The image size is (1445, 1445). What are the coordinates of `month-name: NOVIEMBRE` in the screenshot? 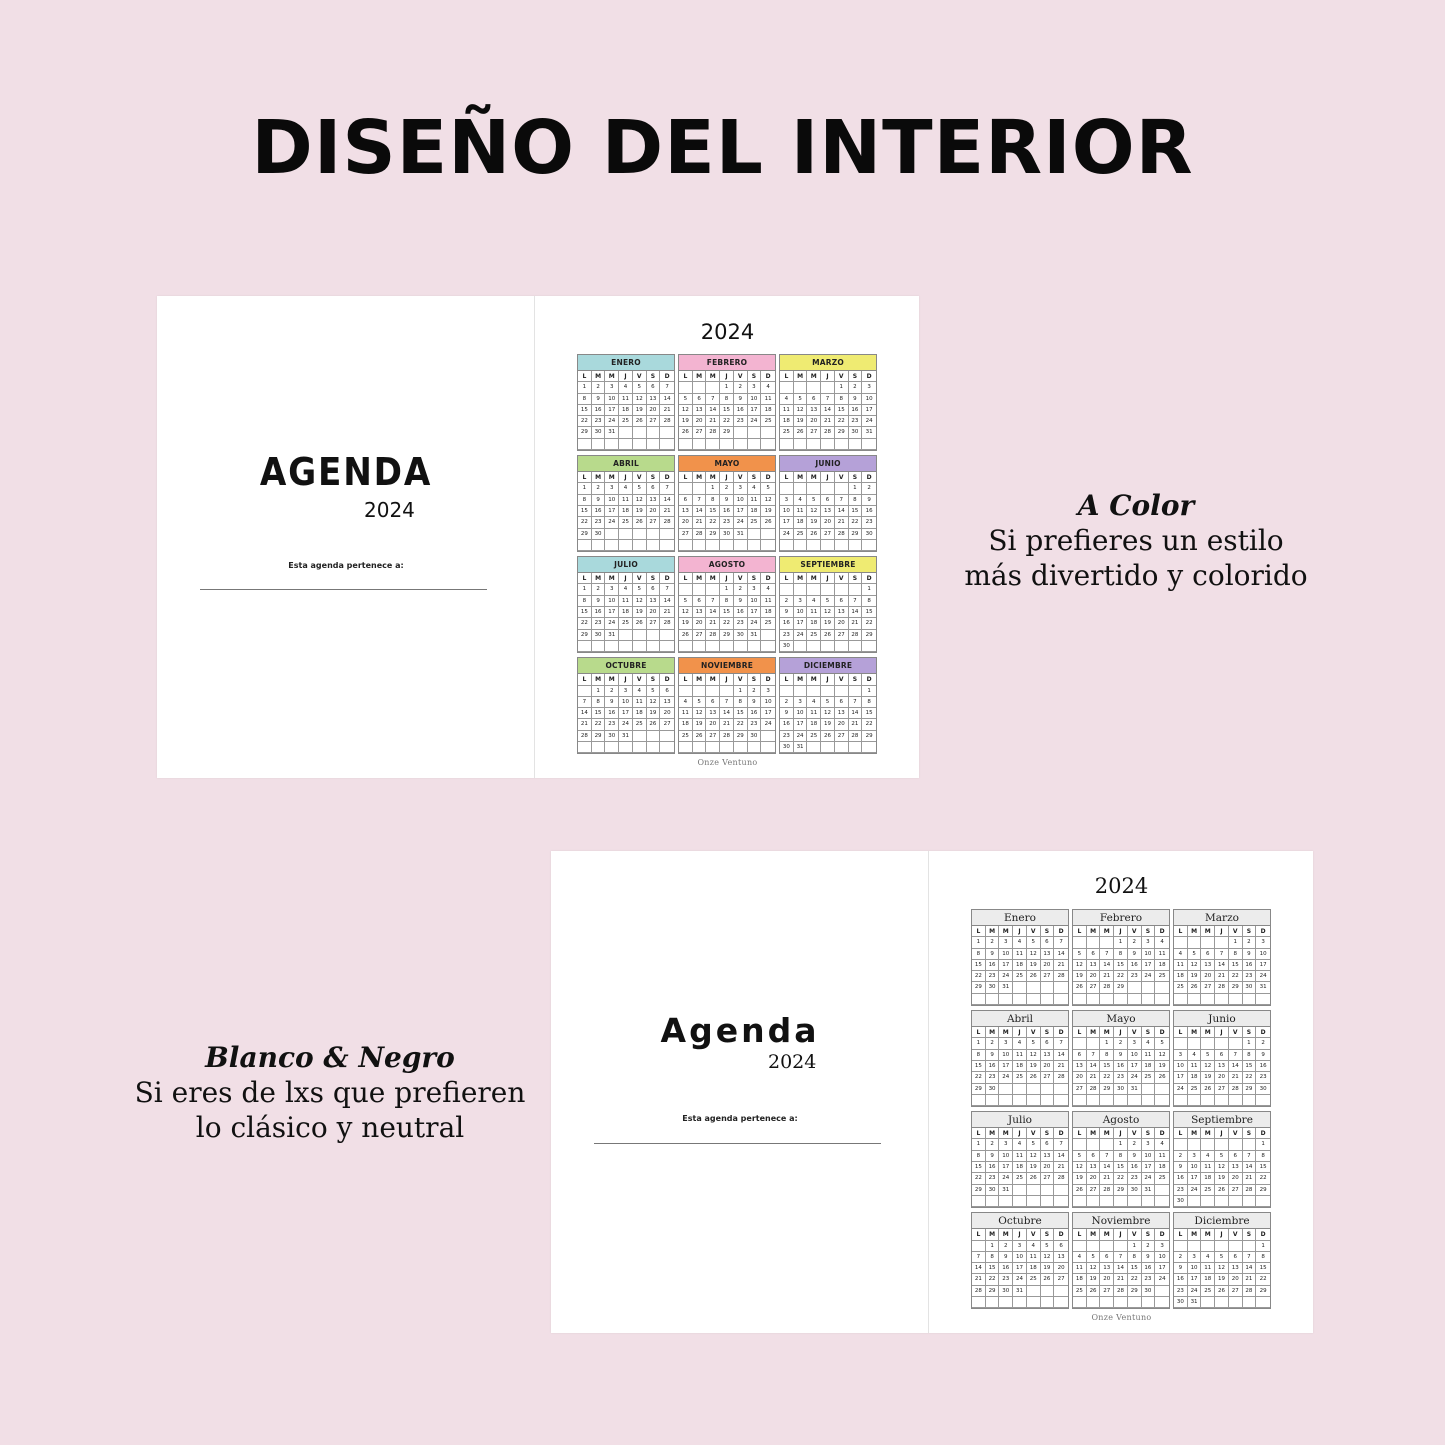 It's located at (727, 666).